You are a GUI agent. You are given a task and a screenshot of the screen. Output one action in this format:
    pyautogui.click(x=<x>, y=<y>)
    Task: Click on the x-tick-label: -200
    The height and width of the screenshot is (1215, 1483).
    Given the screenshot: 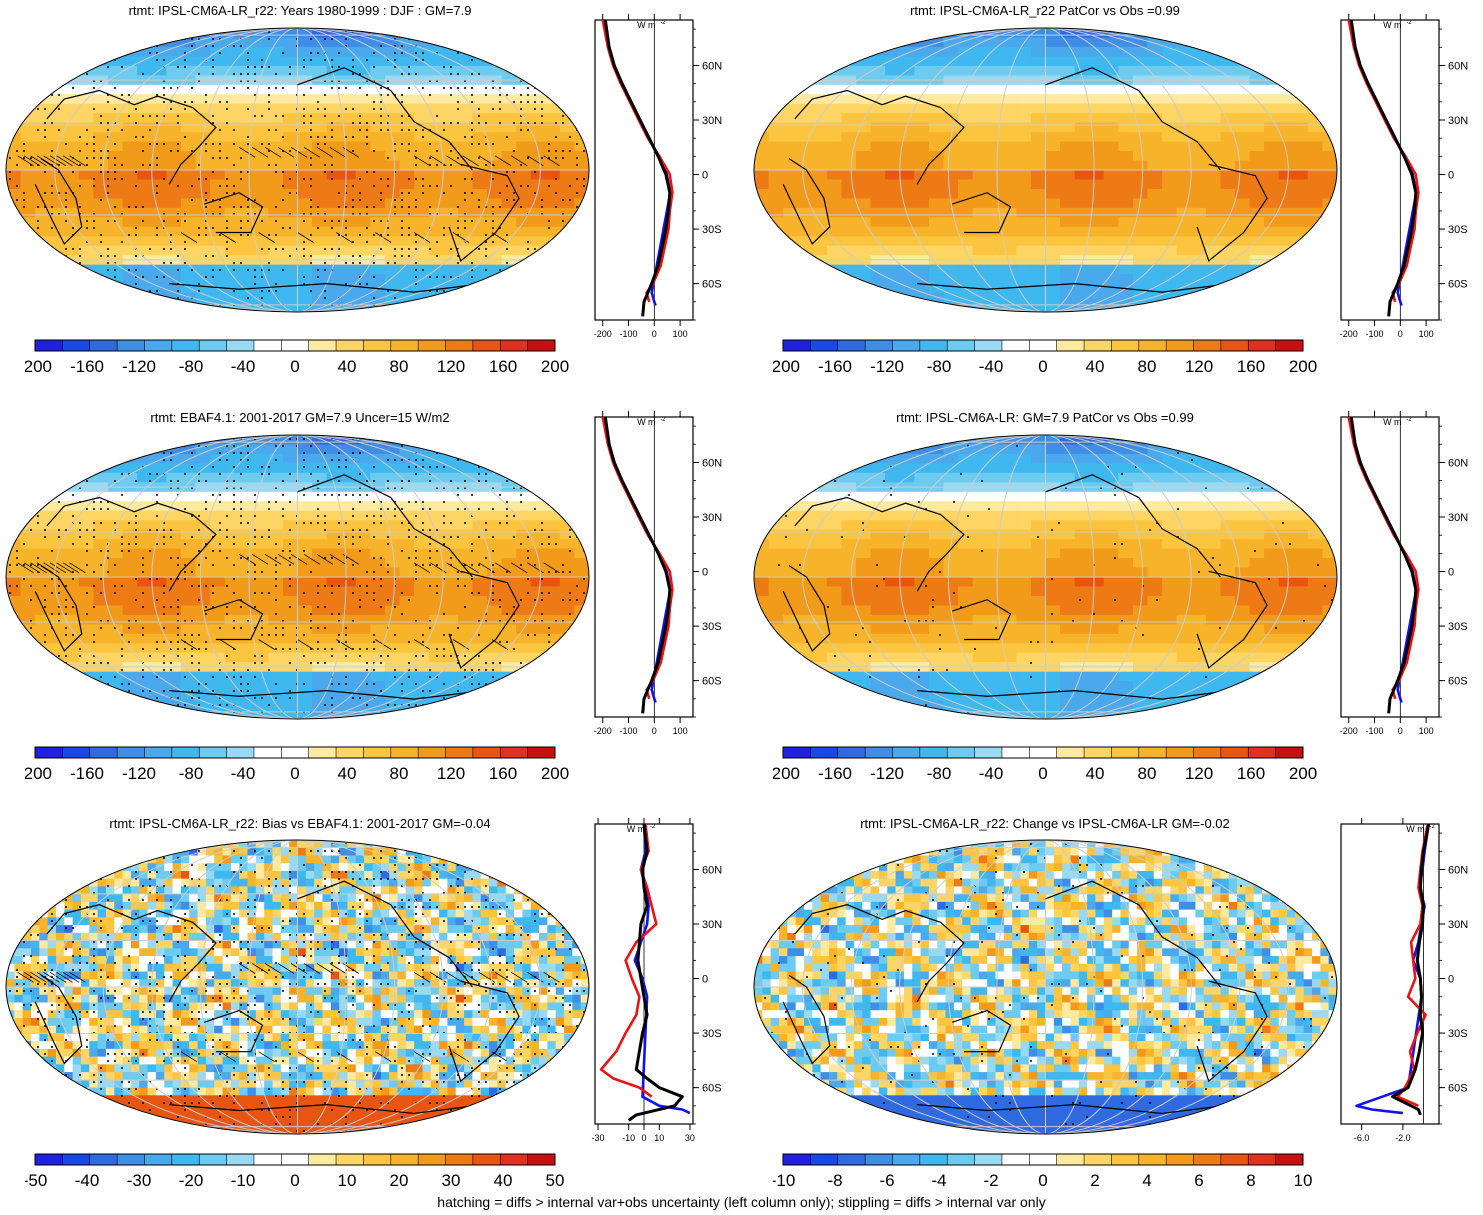 What is the action you would take?
    pyautogui.click(x=603, y=334)
    